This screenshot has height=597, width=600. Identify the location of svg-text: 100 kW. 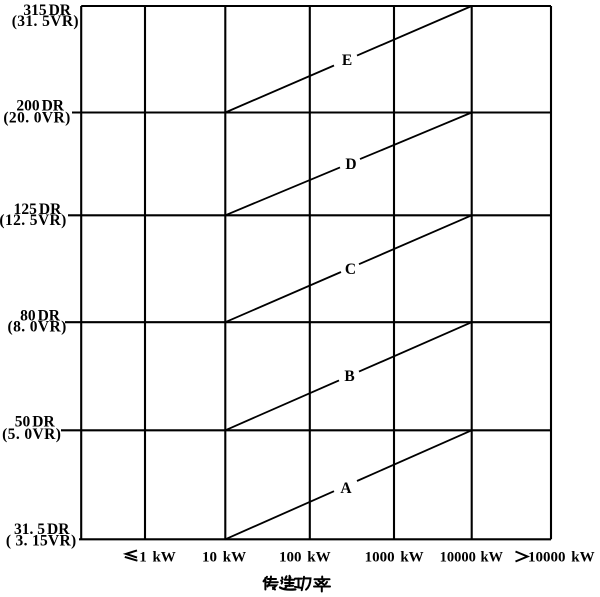
(305, 558).